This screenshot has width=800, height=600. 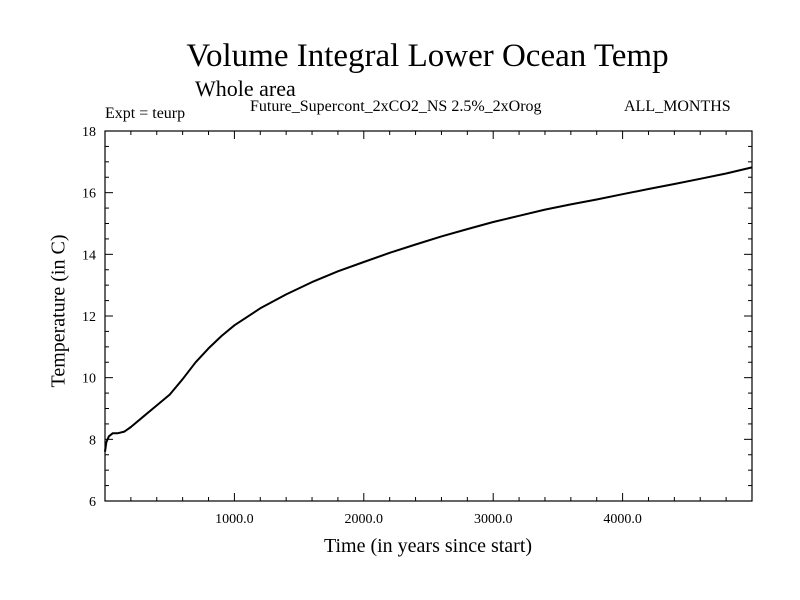 What do you see at coordinates (493, 519) in the screenshot?
I see `x-tick-label: 3000.0` at bounding box center [493, 519].